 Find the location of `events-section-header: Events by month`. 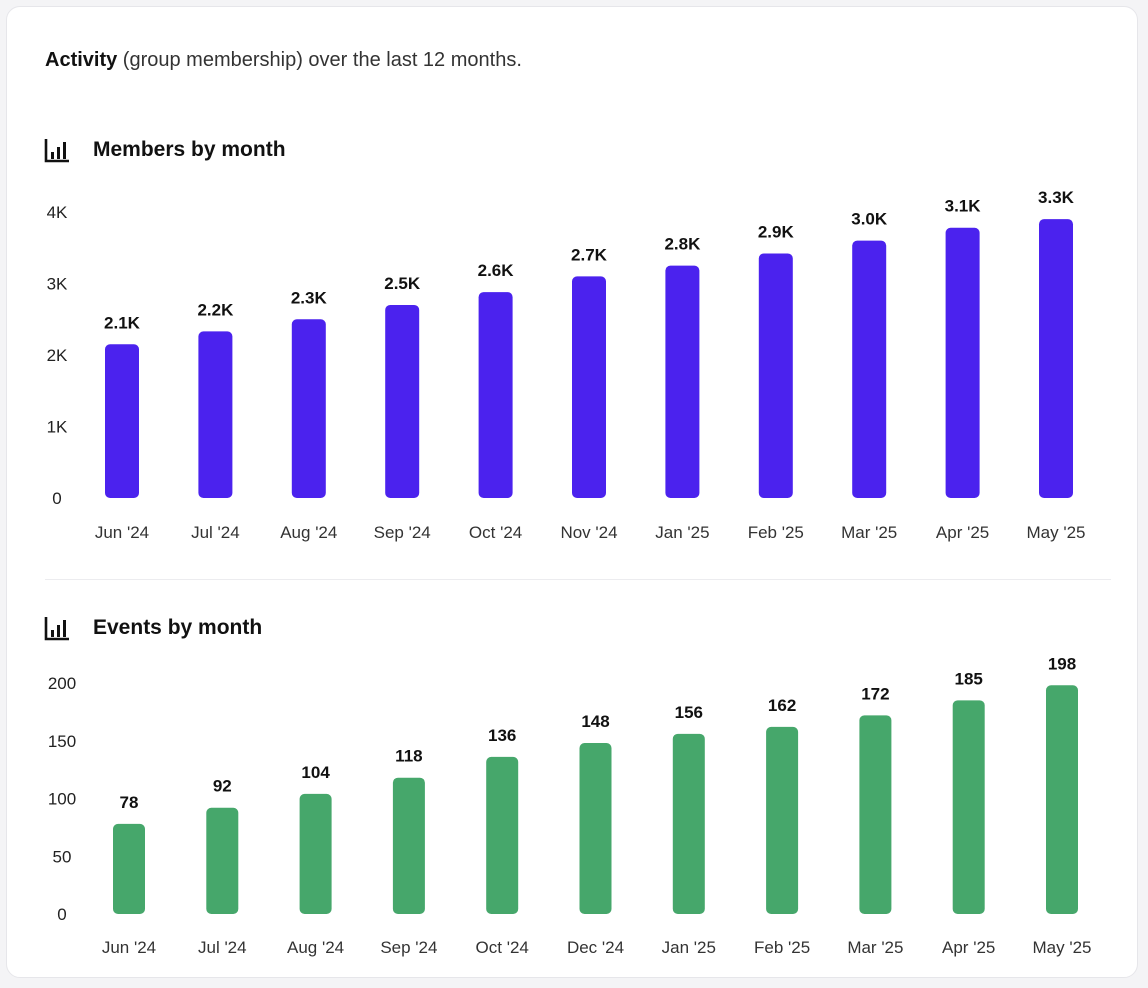

events-section-header: Events by month is located at coordinates (152, 628).